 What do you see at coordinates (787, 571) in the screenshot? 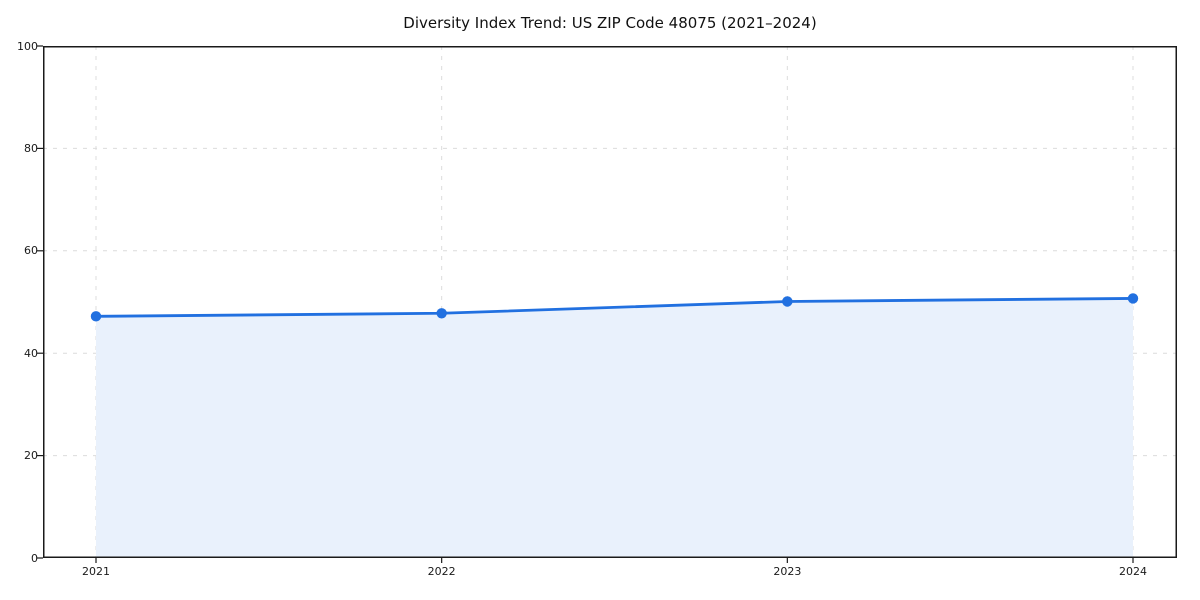
I see `x-tick-label: 2023` at bounding box center [787, 571].